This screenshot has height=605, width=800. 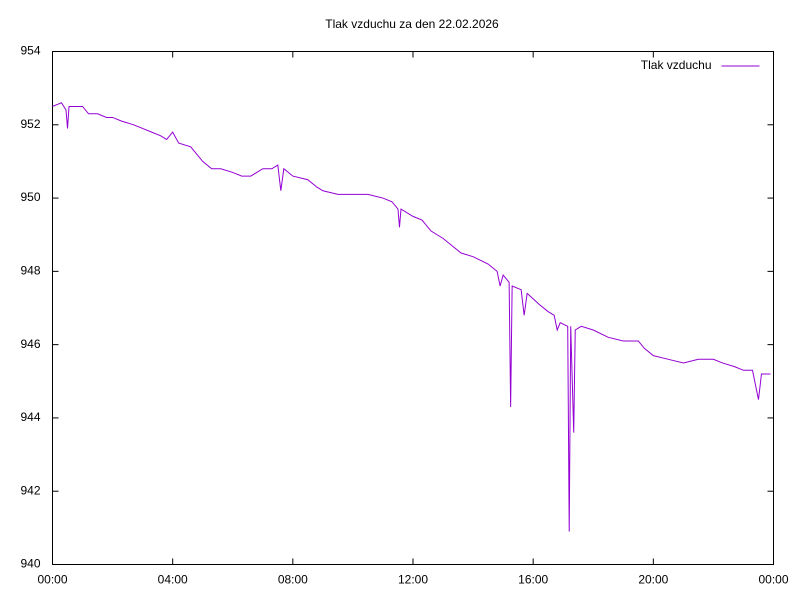 I want to click on x-tick-label: 04:00, so click(x=173, y=580).